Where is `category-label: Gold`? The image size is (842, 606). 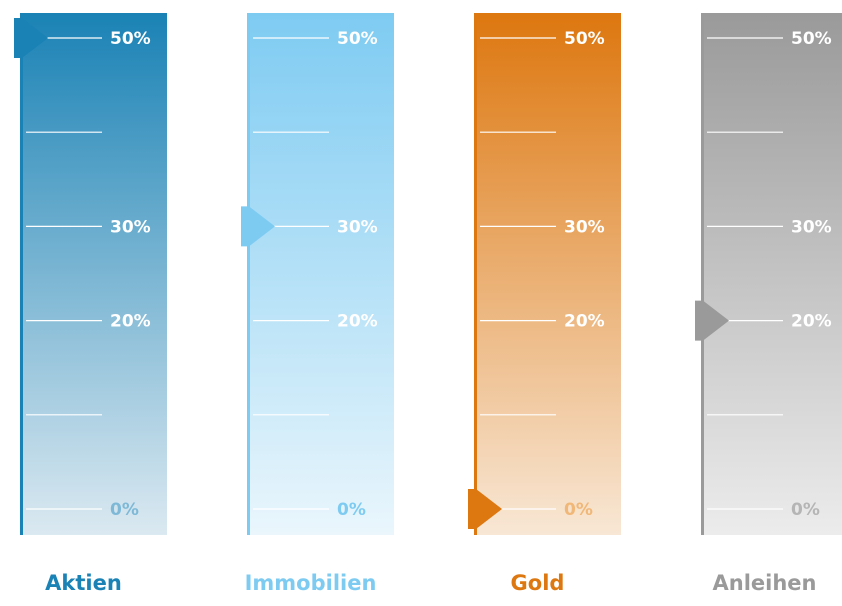
category-label: Gold is located at coordinates (538, 583).